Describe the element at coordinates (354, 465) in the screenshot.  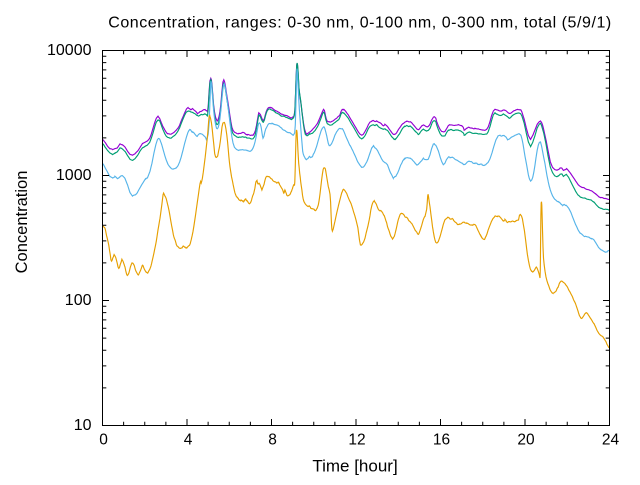
I see `svg-text: Time [hour]` at that location.